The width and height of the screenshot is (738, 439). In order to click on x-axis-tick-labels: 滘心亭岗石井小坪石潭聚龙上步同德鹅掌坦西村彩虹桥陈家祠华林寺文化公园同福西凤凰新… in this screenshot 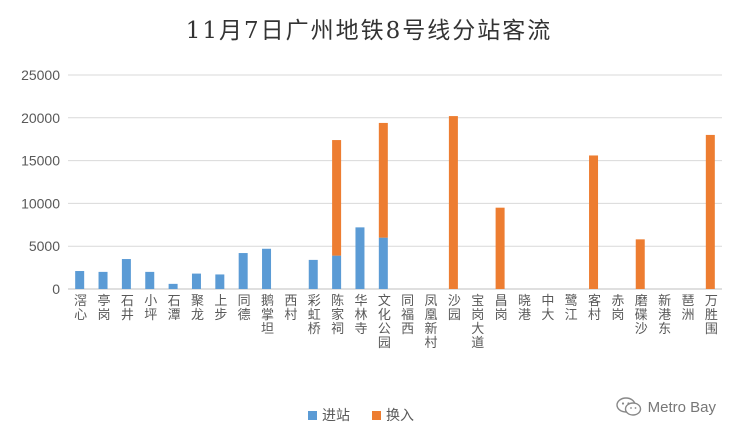, I will do `click(396, 322)`.